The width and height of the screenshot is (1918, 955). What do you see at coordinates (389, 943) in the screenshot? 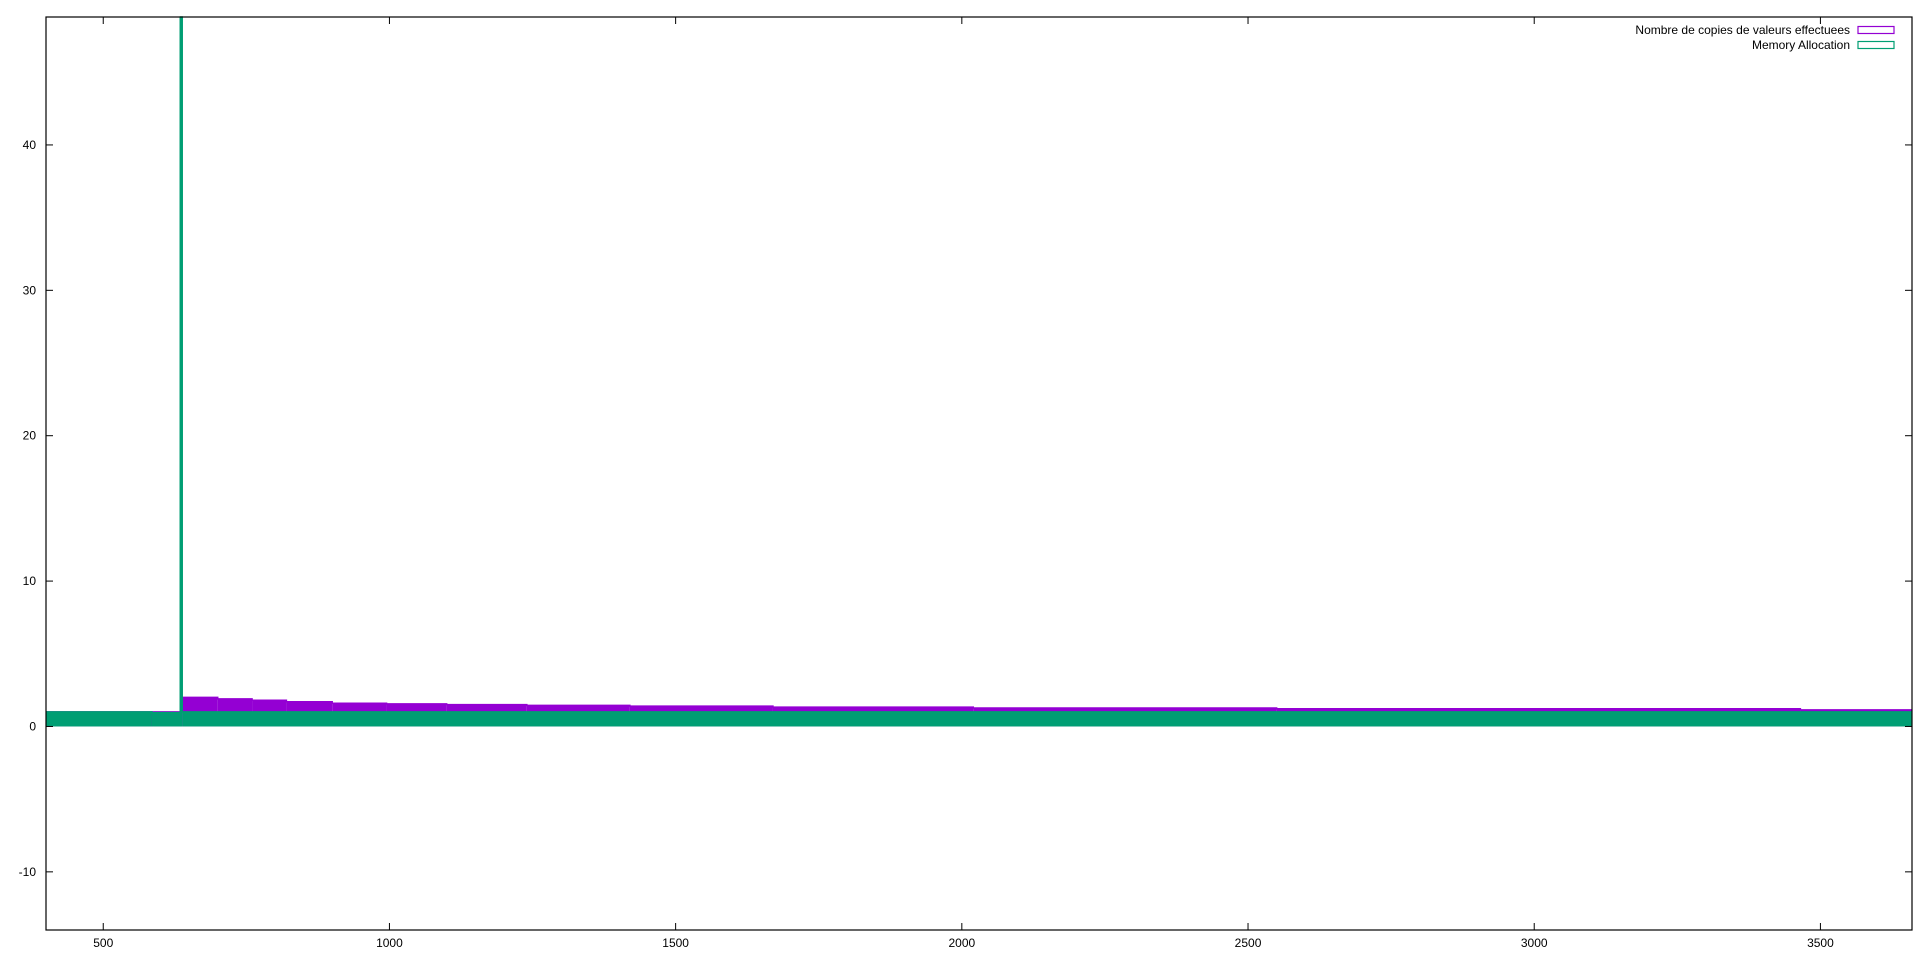
I see `x-tick-label: 1000` at bounding box center [389, 943].